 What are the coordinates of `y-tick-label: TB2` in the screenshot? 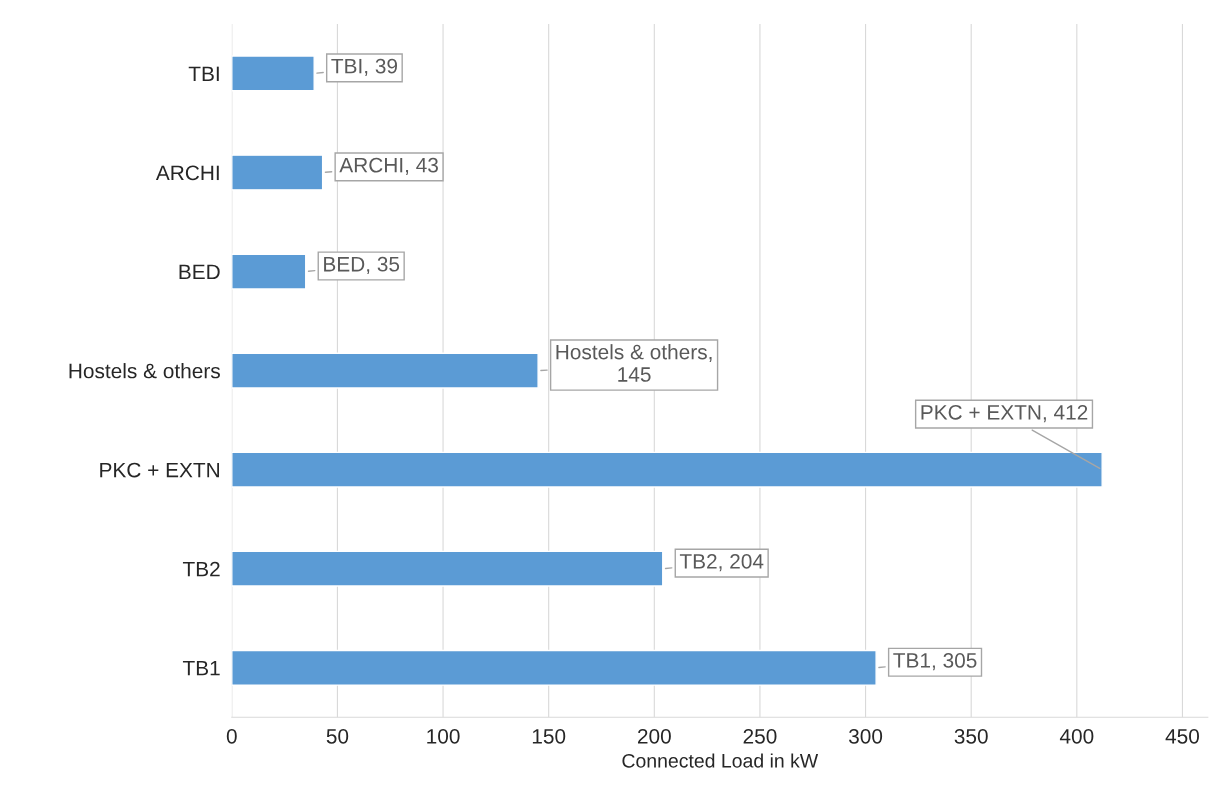 It's located at (201, 569).